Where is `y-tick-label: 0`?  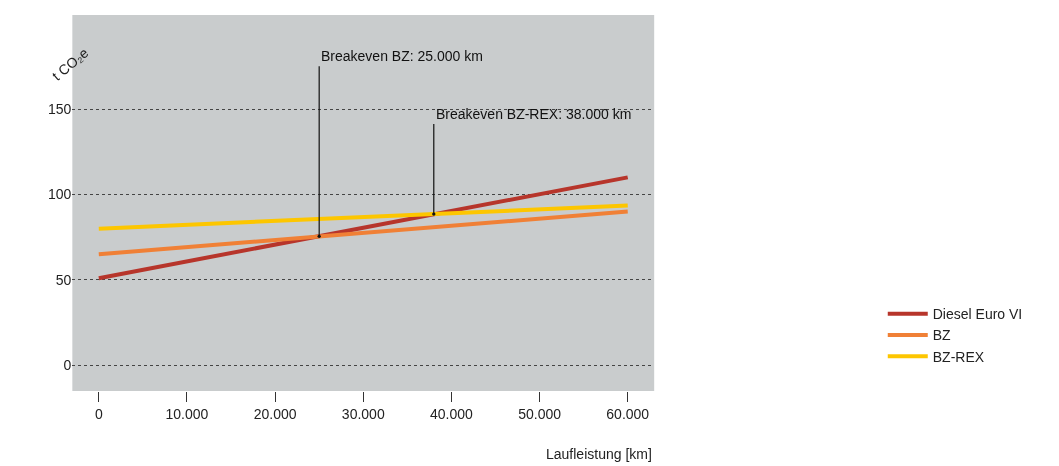
y-tick-label: 0 is located at coordinates (67, 365).